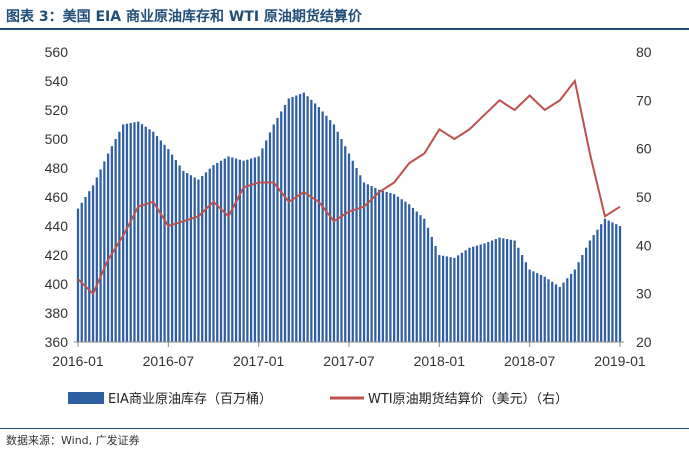 The height and width of the screenshot is (454, 689). Describe the element at coordinates (644, 197) in the screenshot. I see `y-right-tick-label: 50` at that location.